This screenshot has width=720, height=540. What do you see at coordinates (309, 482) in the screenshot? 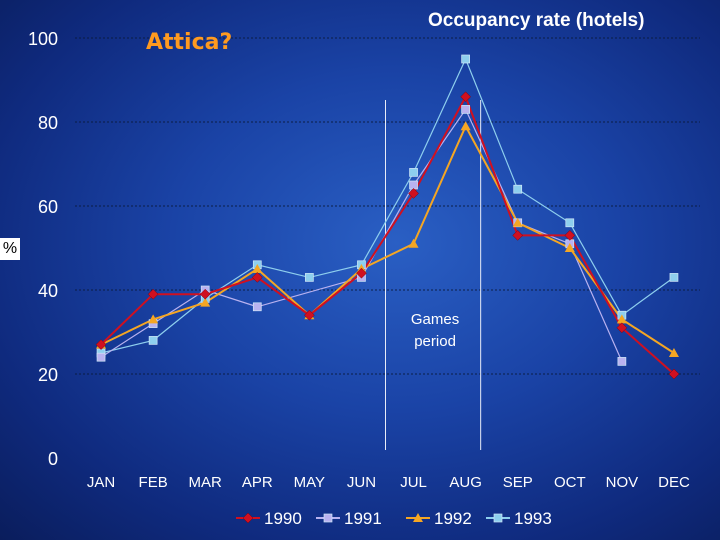
I see `x-tick-label: MAY` at bounding box center [309, 482].